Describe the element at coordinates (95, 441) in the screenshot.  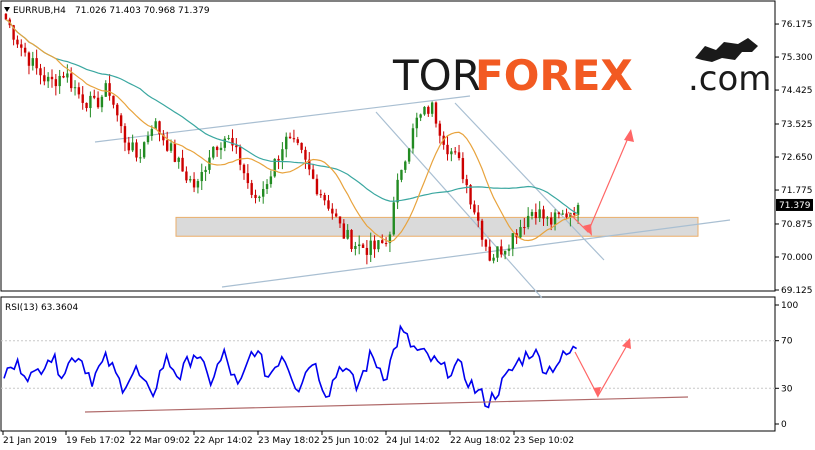
I see `time-tick-label: 19 Feb 17:02` at that location.